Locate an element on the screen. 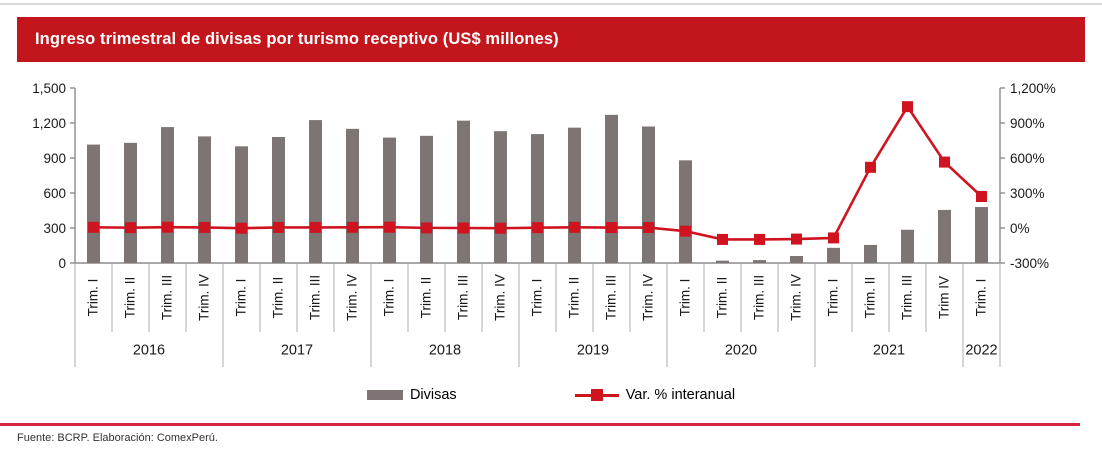 The image size is (1102, 460). year-label: 2016 is located at coordinates (149, 351).